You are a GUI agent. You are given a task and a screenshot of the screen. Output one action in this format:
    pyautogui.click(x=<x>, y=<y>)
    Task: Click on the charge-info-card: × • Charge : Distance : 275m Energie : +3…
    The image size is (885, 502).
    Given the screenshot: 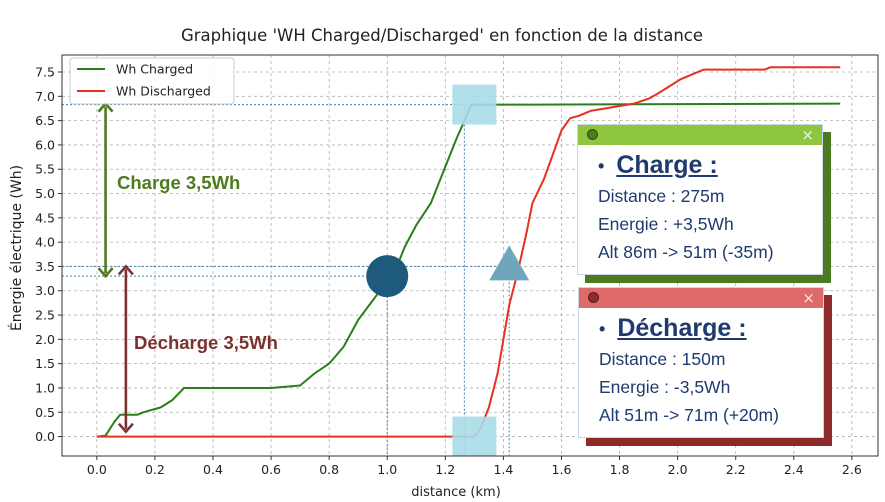 What is the action you would take?
    pyautogui.click(x=704, y=204)
    